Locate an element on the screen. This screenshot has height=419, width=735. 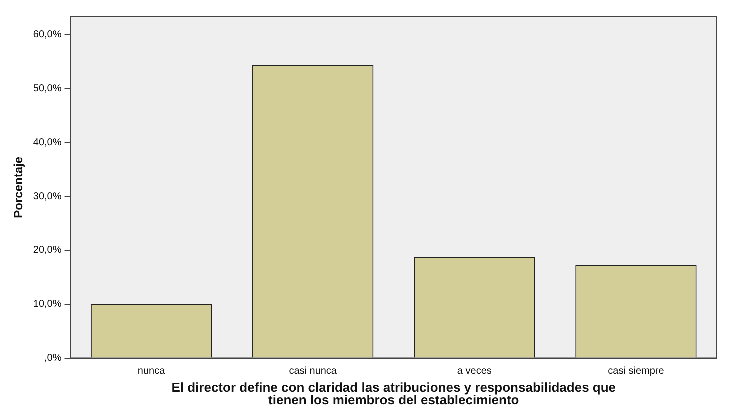
y-tick-label: ,0% is located at coordinates (53, 358).